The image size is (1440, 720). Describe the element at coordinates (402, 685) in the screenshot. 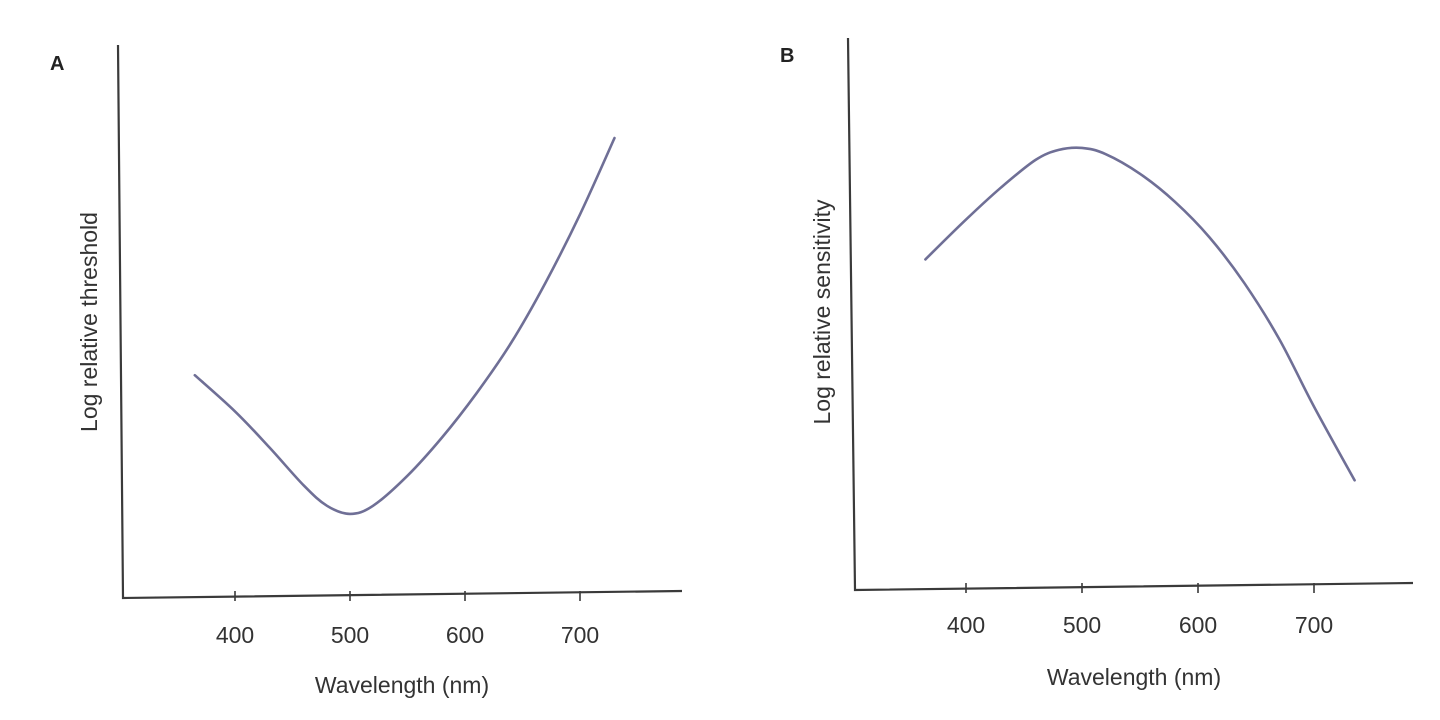

I see `panel-a-x-axis-title: Wavelength (nm)` at that location.